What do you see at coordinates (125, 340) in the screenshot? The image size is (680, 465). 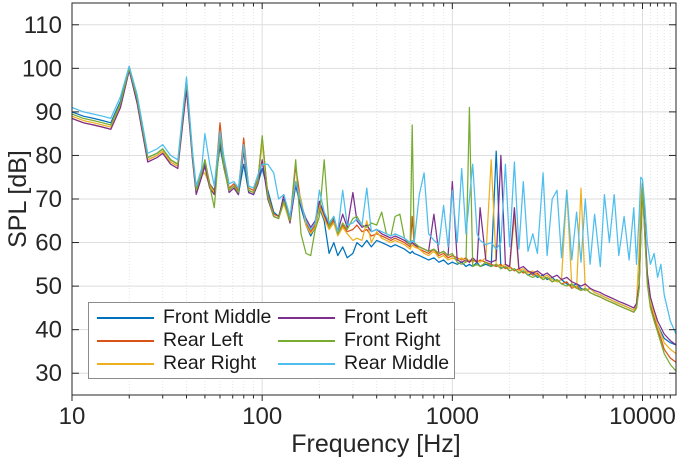 I see `legend-line-rear-left` at bounding box center [125, 340].